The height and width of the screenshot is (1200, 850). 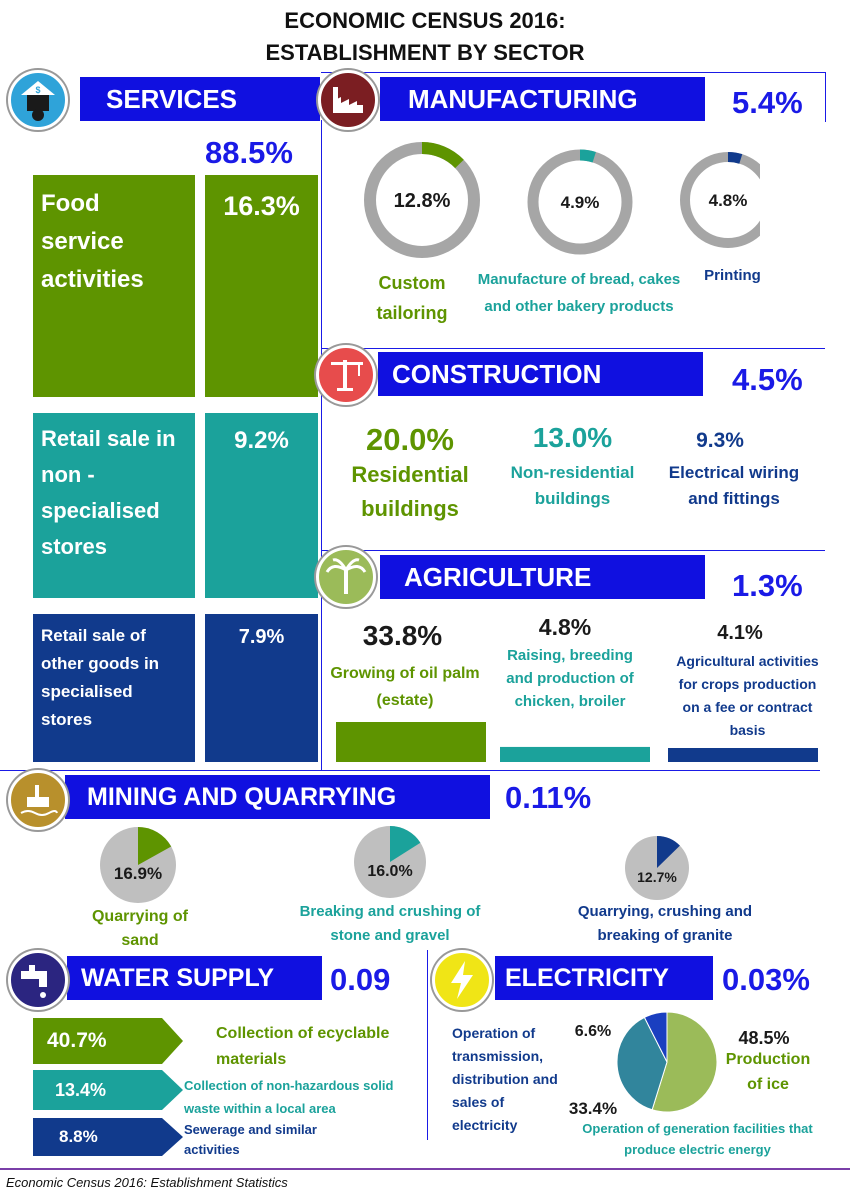 I want to click on mining-pie-label-1: 16.9%, so click(x=138, y=873).